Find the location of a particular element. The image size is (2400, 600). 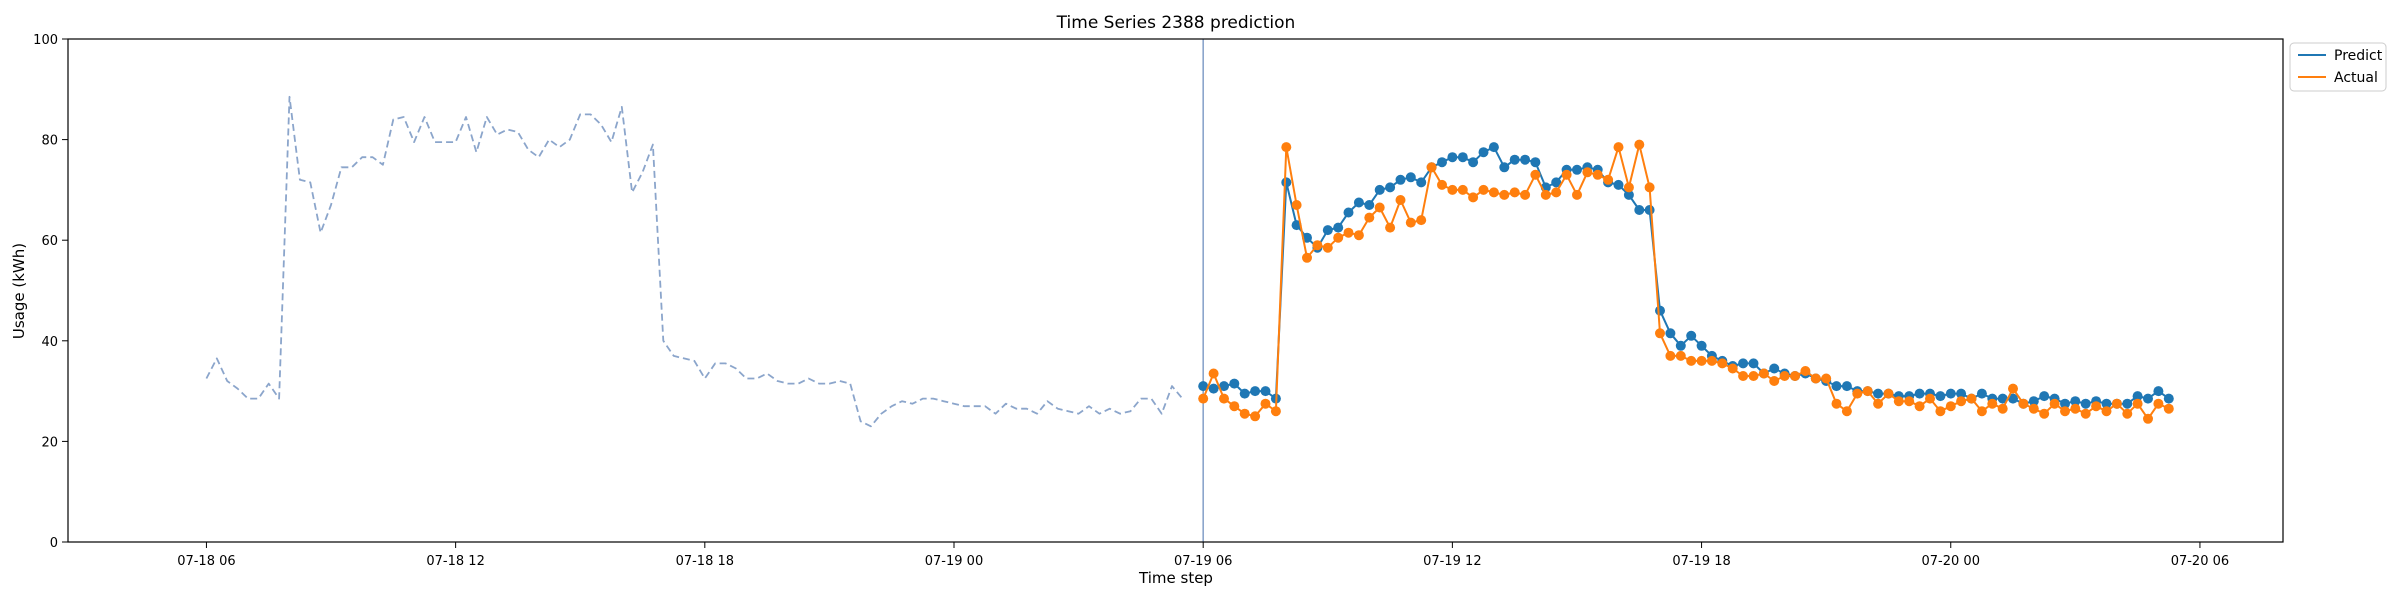

x-tick-label: 07-20 06 is located at coordinates (2200, 561).